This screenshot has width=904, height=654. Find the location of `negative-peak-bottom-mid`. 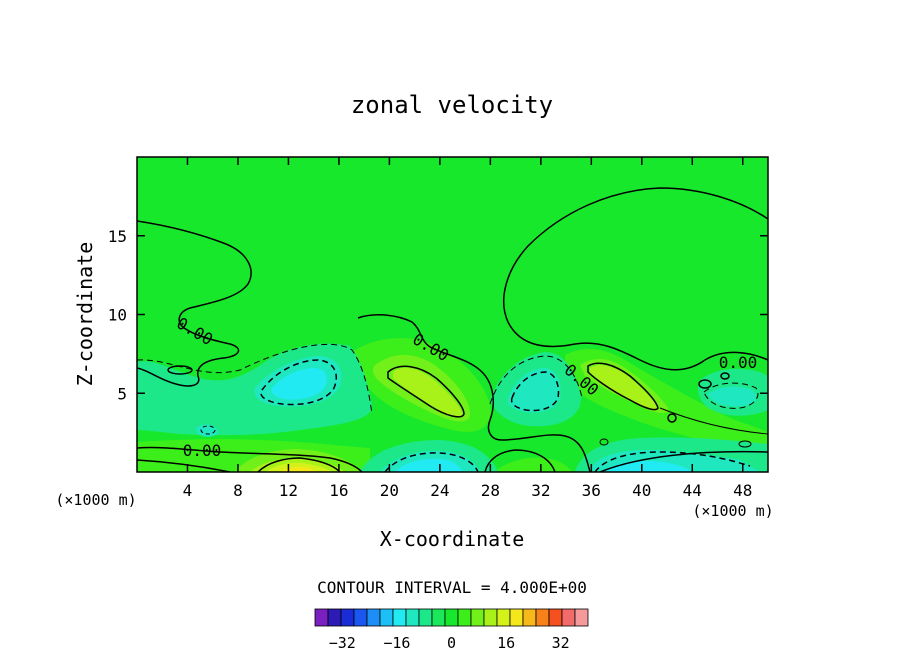

negative-peak-bottom-mid is located at coordinates (428, 465).